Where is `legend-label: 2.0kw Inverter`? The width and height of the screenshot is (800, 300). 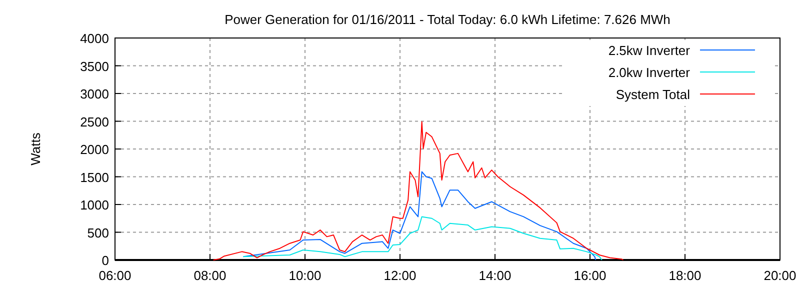 legend-label: 2.0kw Inverter is located at coordinates (649, 72).